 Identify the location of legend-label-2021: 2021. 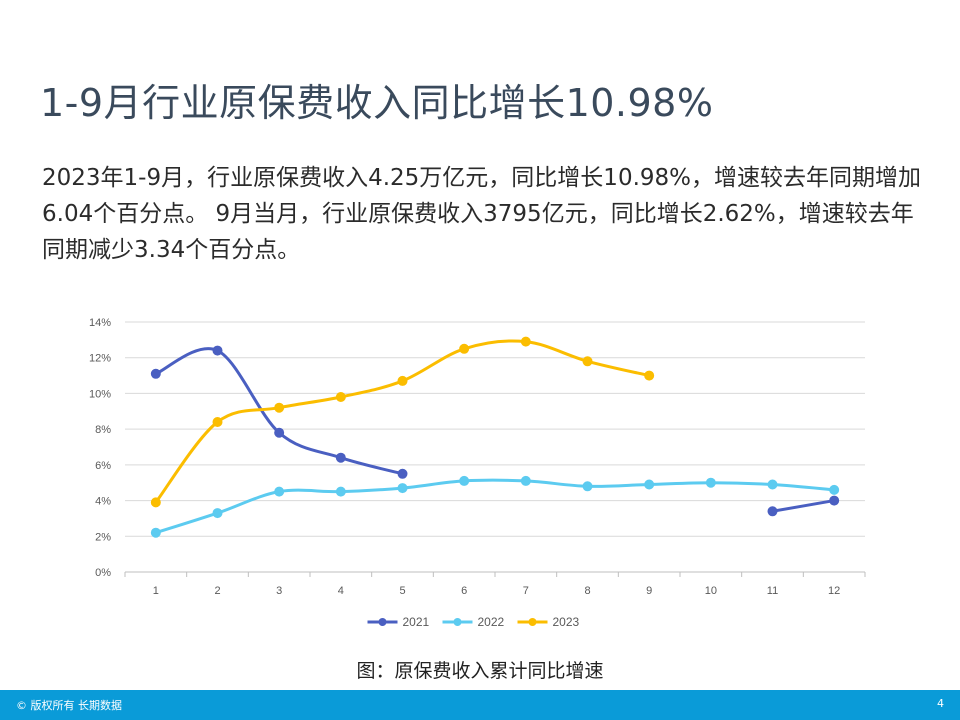
(416, 622).